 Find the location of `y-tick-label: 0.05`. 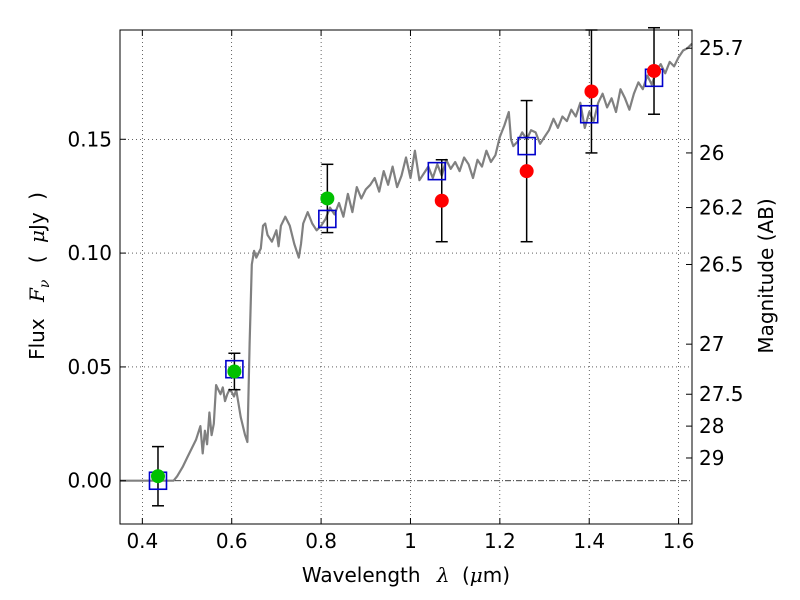

y-tick-label: 0.05 is located at coordinates (89, 367).